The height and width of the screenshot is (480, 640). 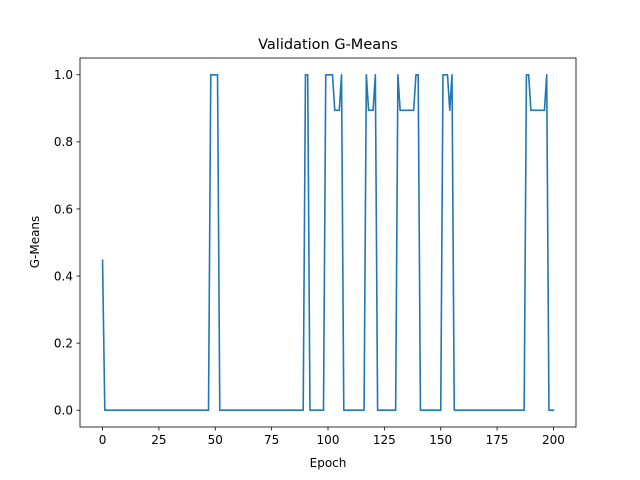 I want to click on x-tick-label: 50, so click(x=215, y=440).